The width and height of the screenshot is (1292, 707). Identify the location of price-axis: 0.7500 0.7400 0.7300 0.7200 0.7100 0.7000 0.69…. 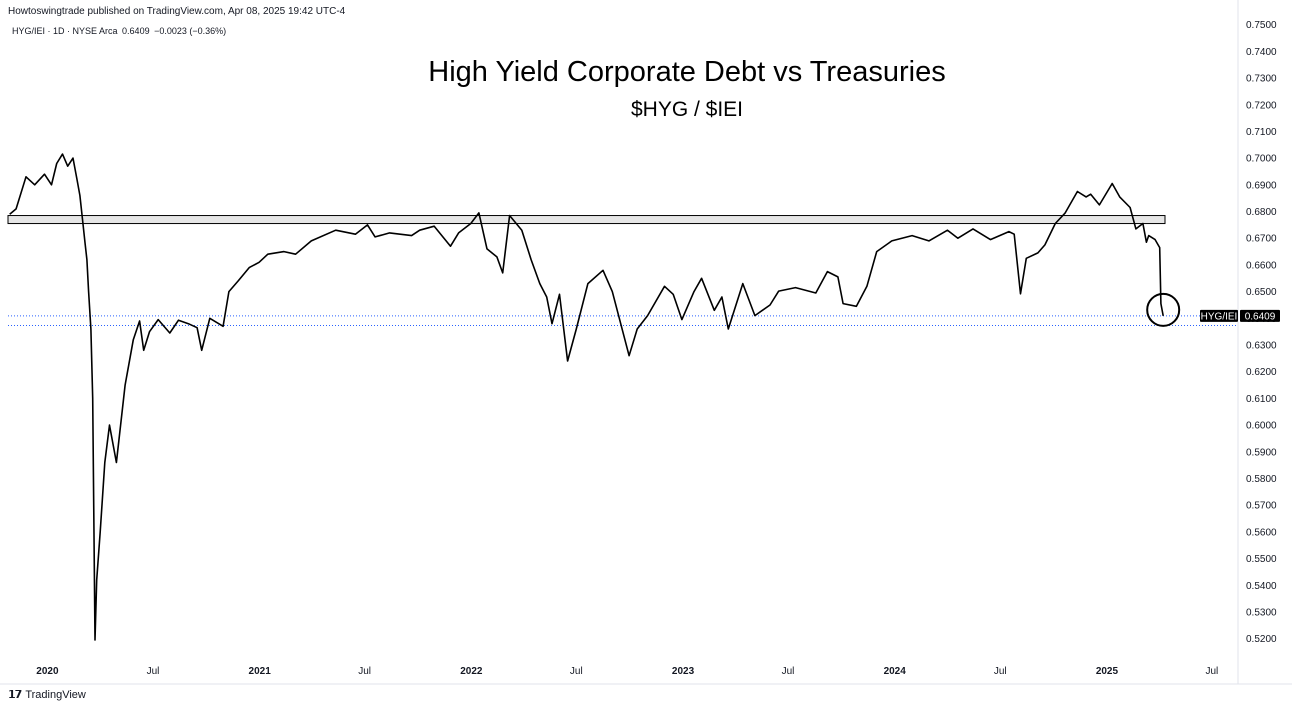
(1257, 342).